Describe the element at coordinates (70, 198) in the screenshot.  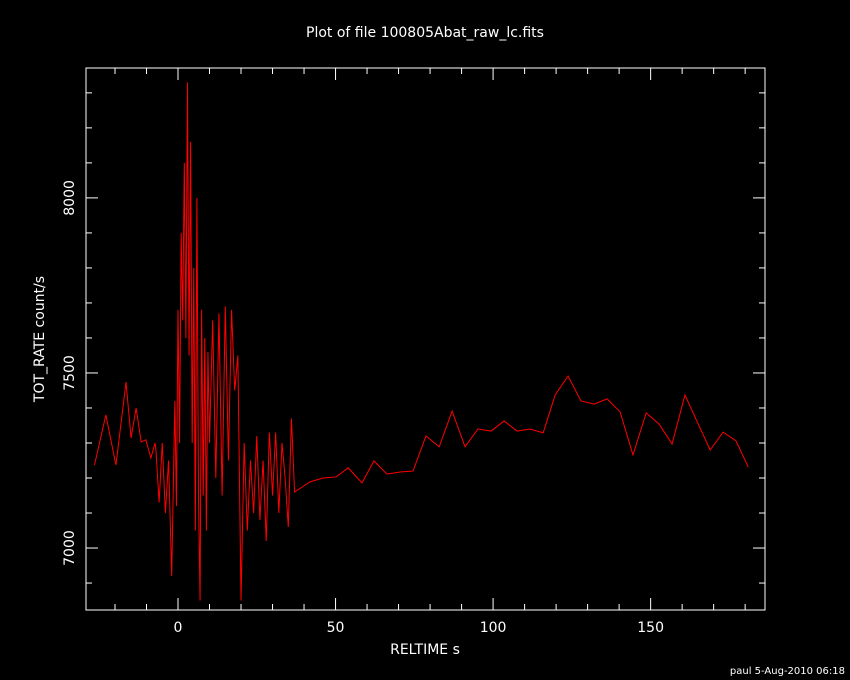
I see `y-tick-label: 8000` at that location.